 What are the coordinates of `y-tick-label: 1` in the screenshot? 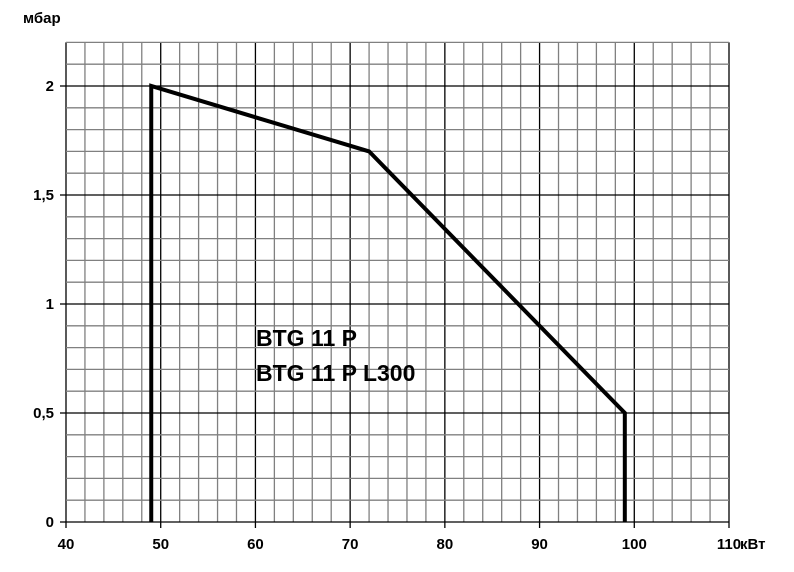 It's located at (50, 304).